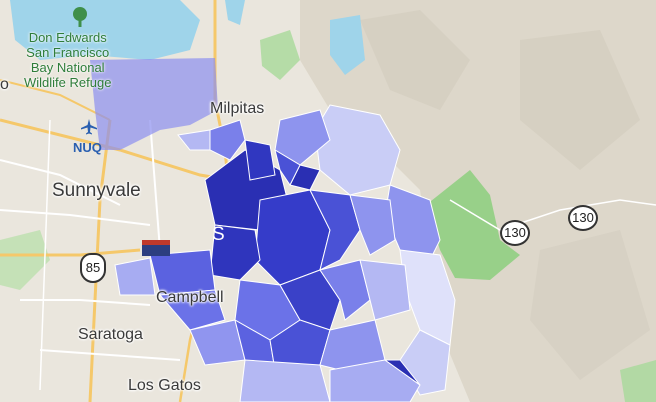 The width and height of the screenshot is (656, 402). Describe the element at coordinates (515, 233) in the screenshot. I see `route-130-shield-a: 130` at that location.